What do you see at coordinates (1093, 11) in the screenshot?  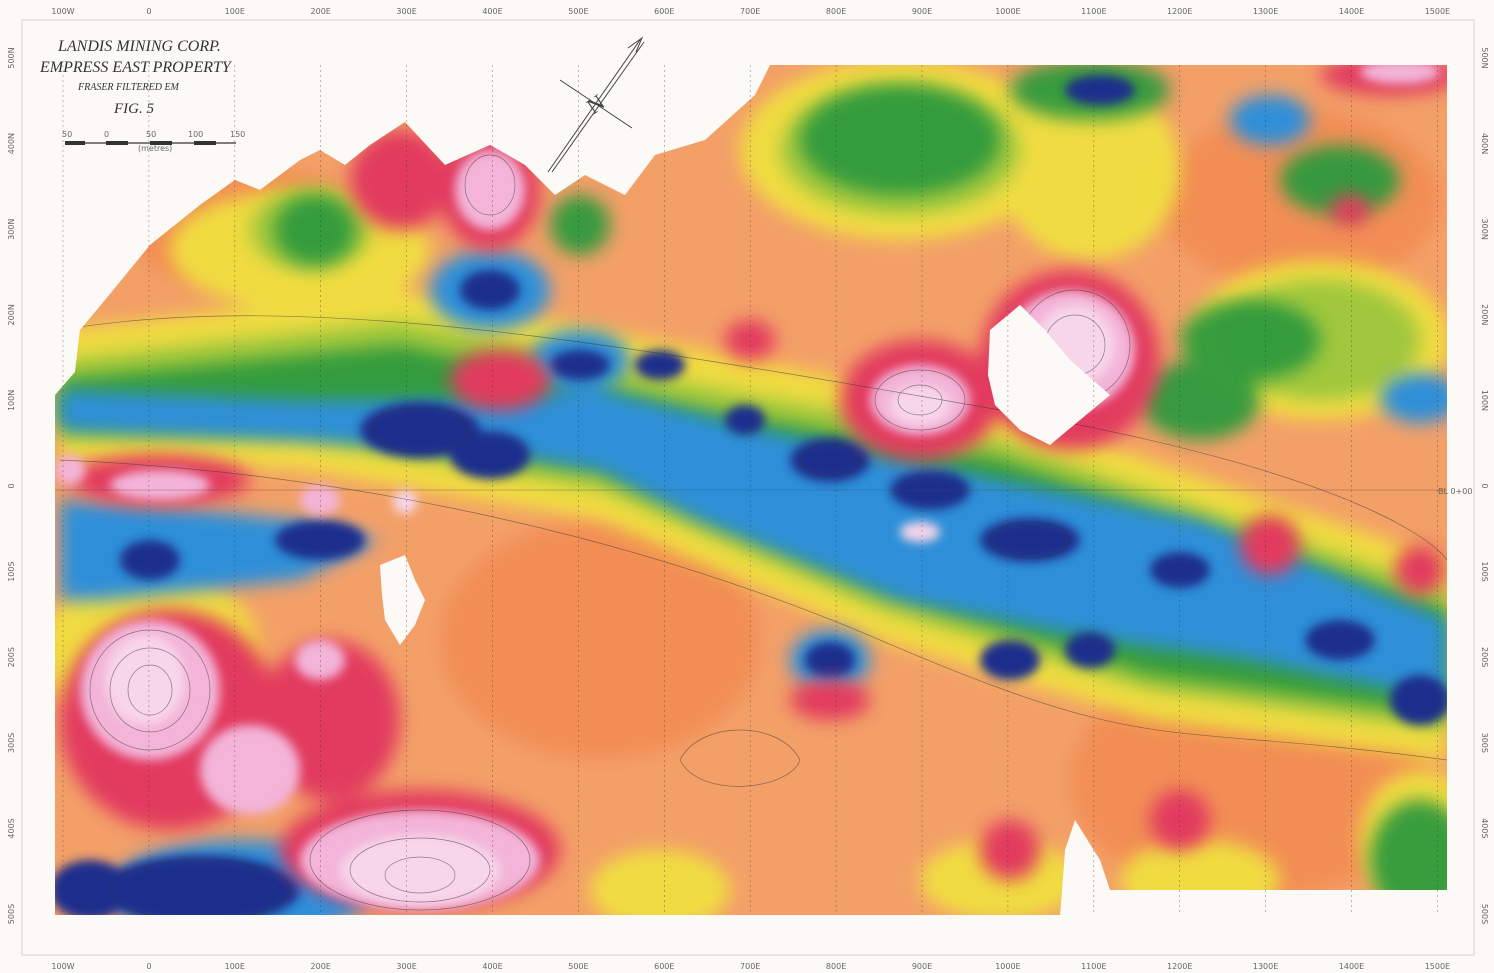 I see `easting-label-top: 1100E` at bounding box center [1093, 11].